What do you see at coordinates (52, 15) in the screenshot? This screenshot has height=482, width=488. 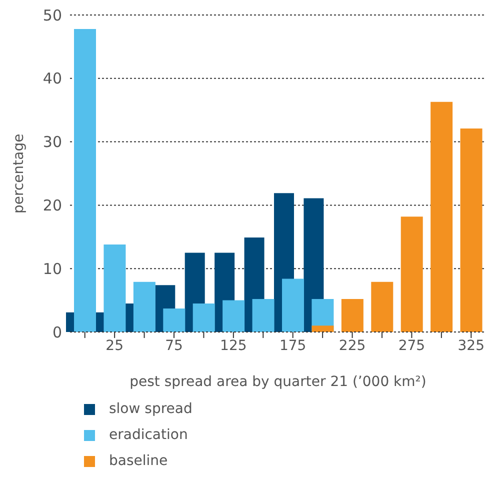 I see `y-tick-label: 50` at bounding box center [52, 15].